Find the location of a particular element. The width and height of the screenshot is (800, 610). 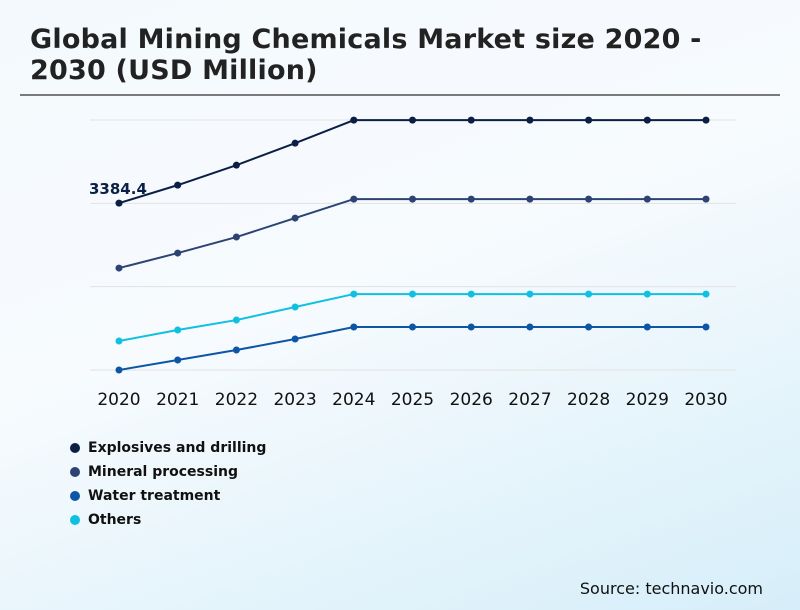

x-tick-label: 2021 is located at coordinates (177, 400).